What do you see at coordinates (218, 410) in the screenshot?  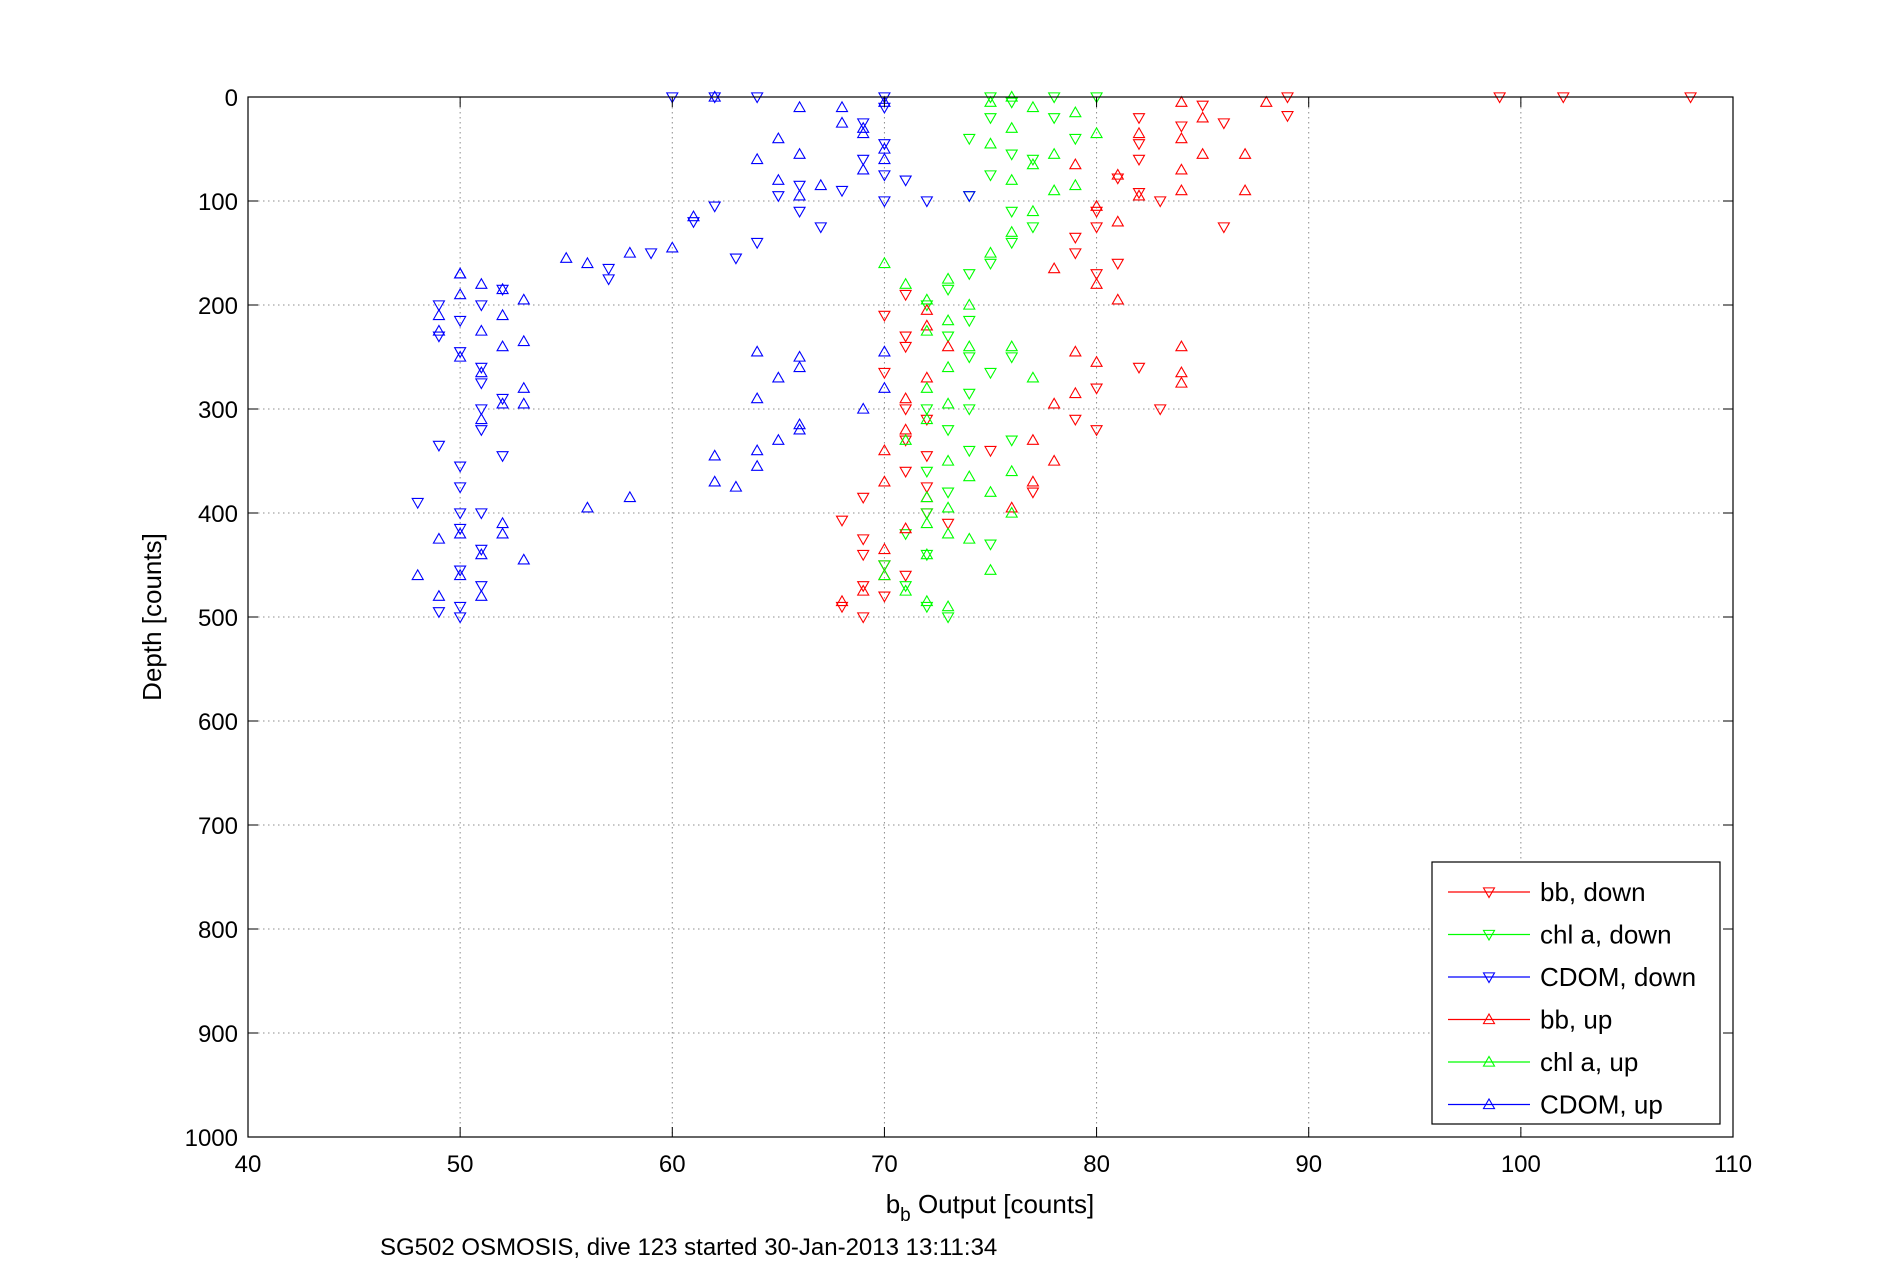 I see `y-tick-label: 300` at bounding box center [218, 410].